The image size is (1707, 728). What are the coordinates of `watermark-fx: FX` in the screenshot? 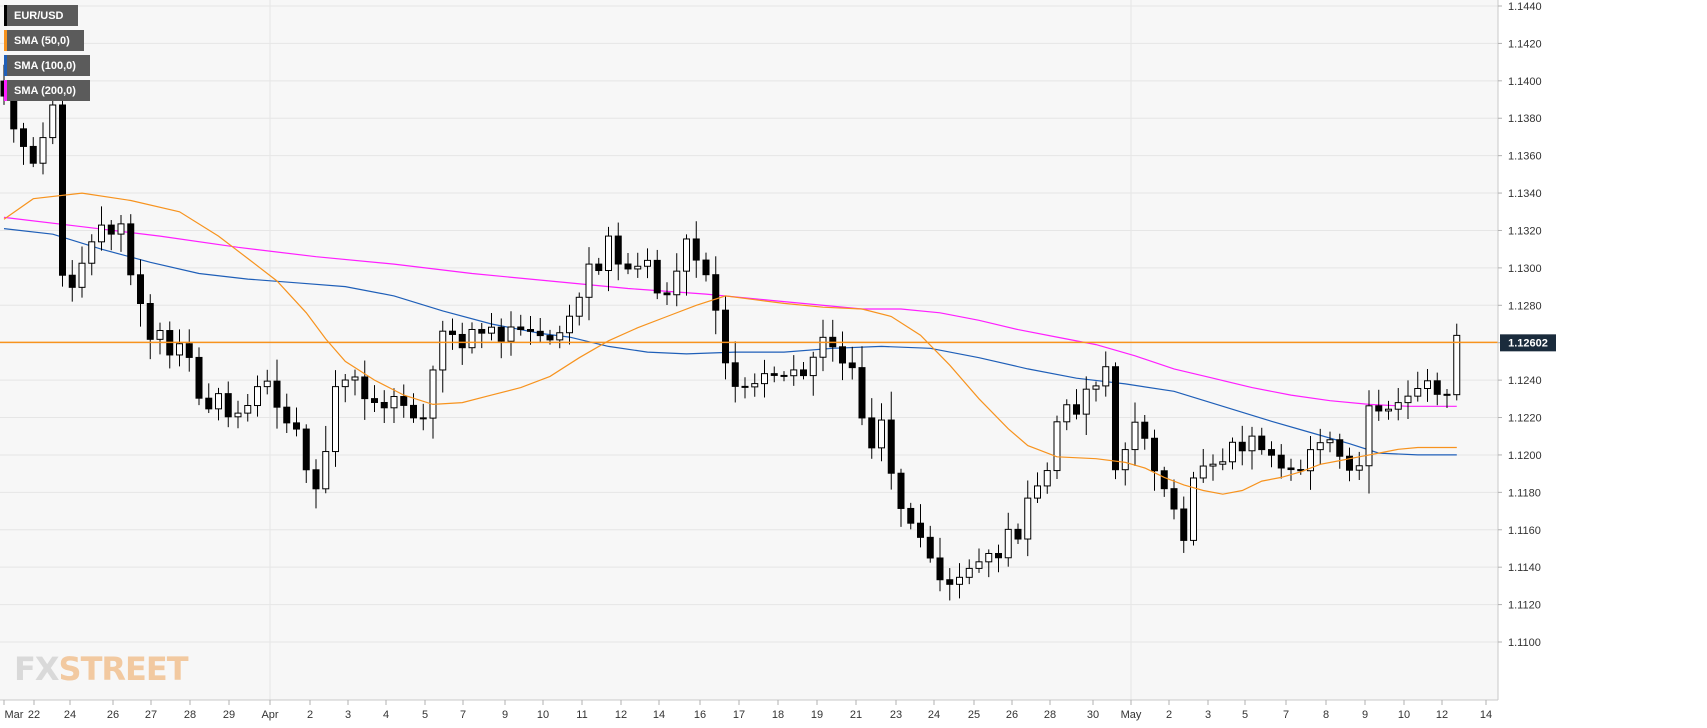 It's located at (37, 669).